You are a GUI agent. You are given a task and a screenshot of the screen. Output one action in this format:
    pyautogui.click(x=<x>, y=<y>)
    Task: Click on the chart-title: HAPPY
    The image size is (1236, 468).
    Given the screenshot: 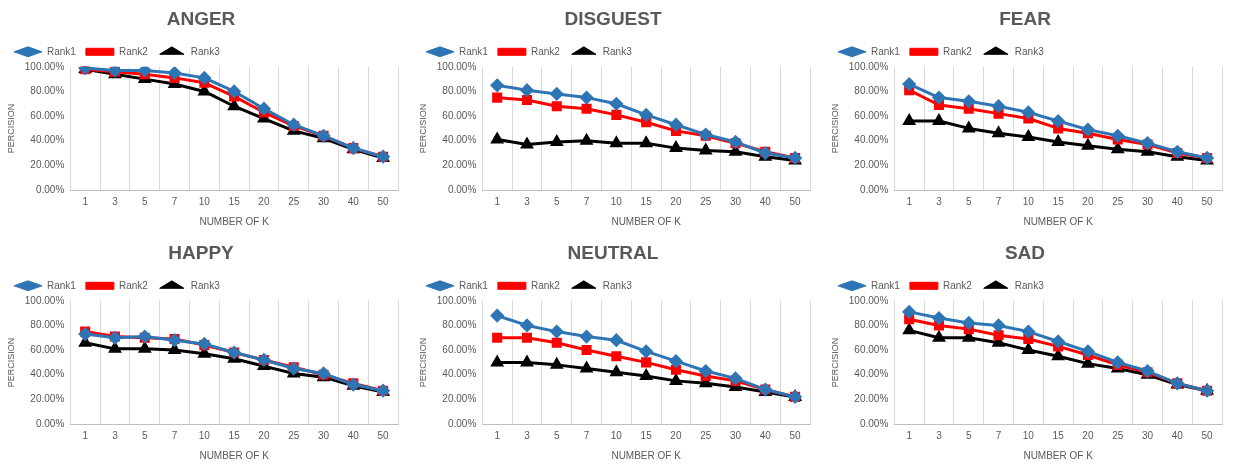 What is the action you would take?
    pyautogui.click(x=201, y=252)
    